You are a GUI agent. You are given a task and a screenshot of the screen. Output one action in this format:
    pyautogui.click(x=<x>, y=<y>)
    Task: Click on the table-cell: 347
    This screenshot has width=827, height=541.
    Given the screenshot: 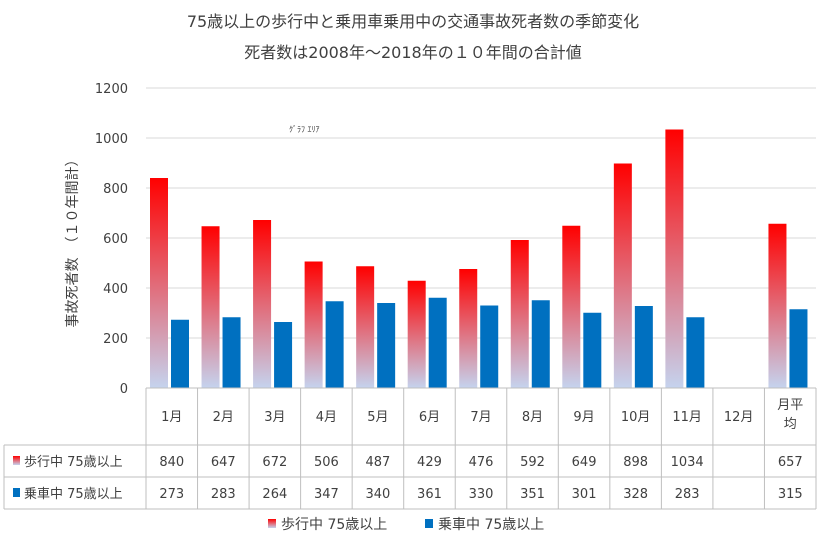 What is the action you would take?
    pyautogui.click(x=326, y=494)
    